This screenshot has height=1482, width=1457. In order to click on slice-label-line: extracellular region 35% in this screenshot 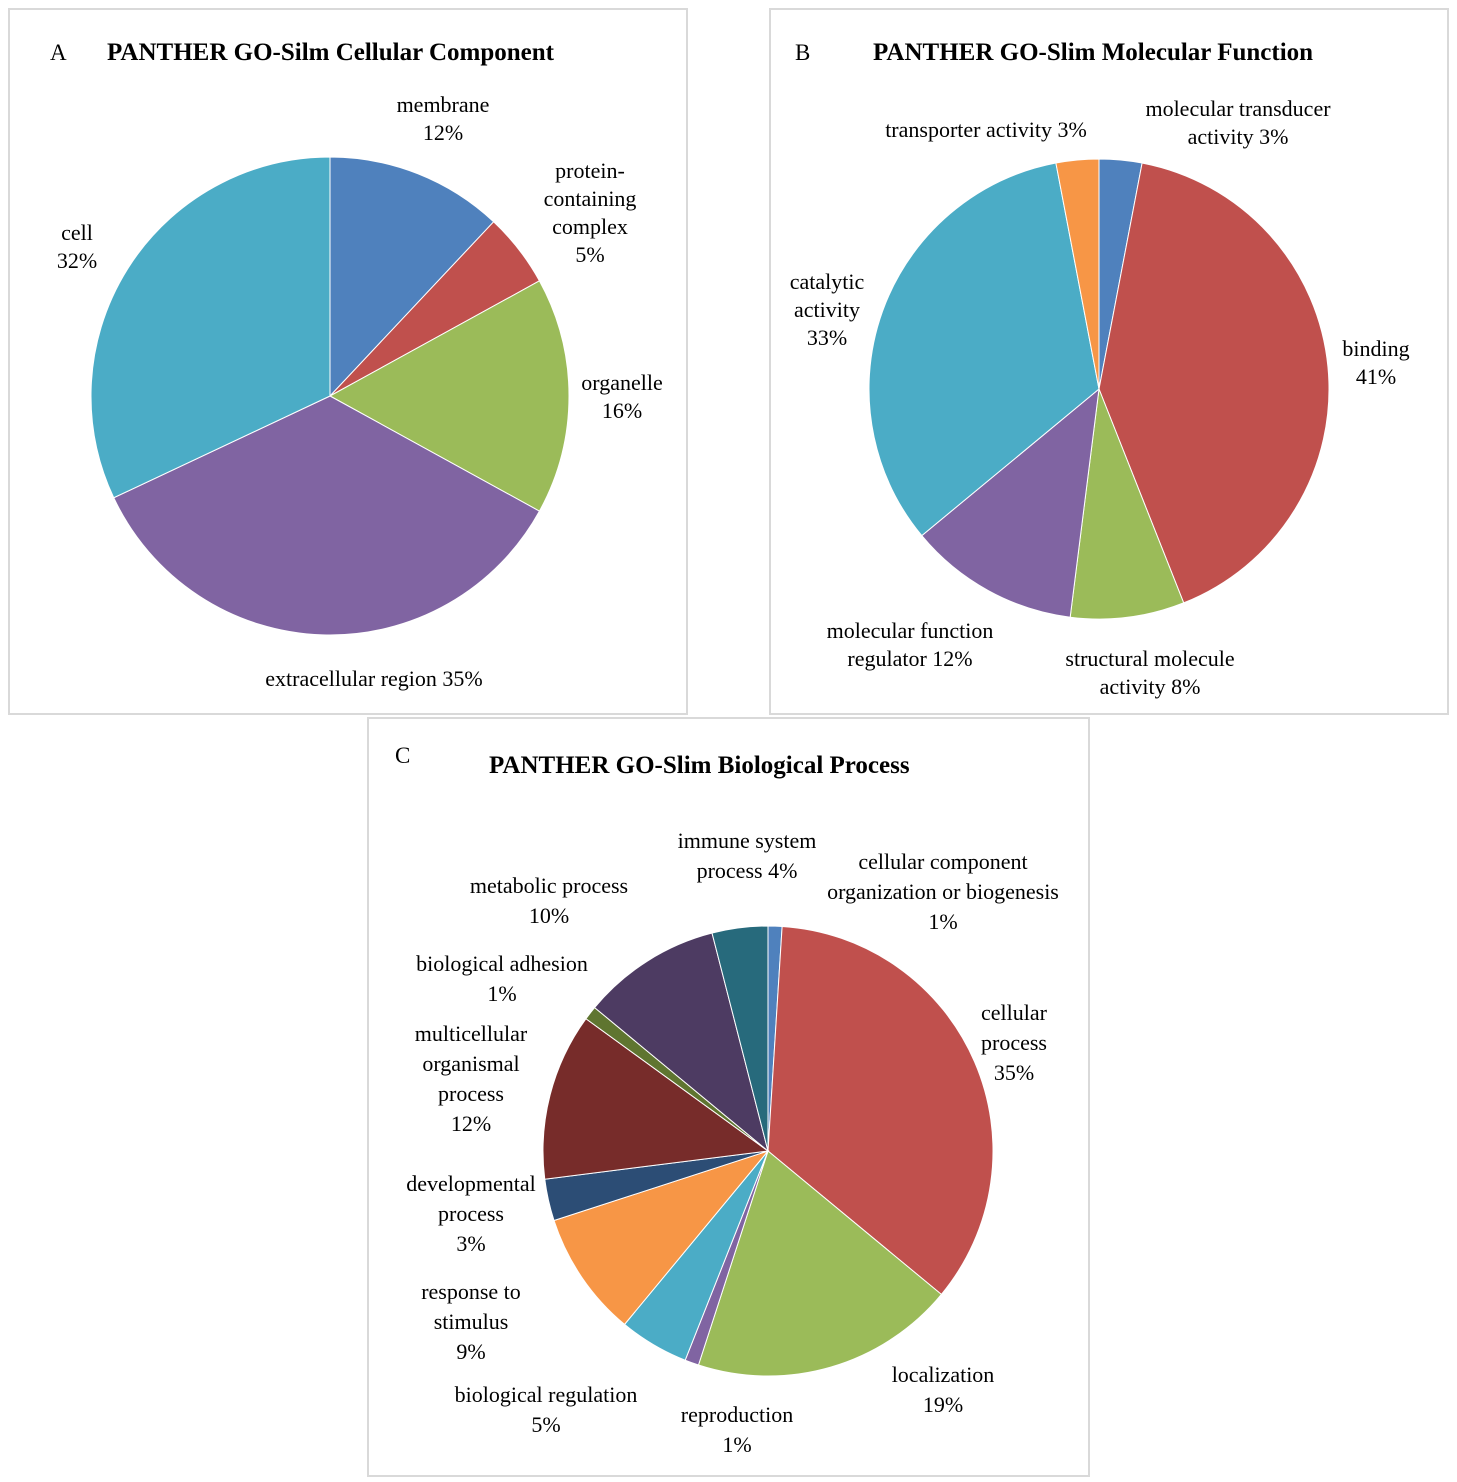, I will do `click(373, 678)`.